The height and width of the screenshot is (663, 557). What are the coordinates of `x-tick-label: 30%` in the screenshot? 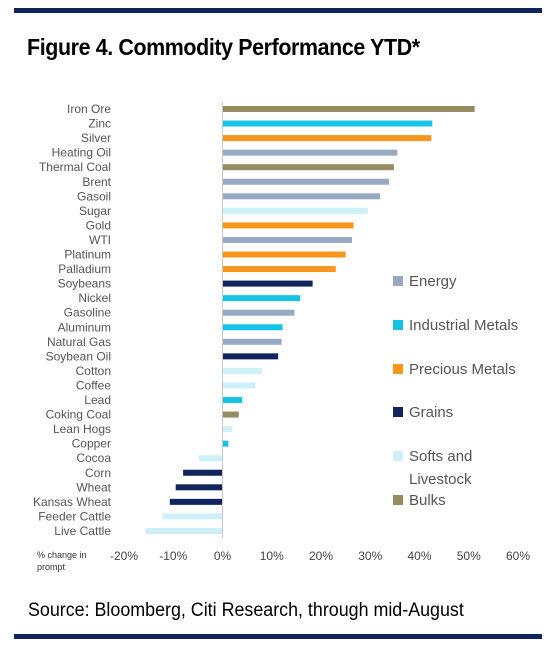 It's located at (370, 556).